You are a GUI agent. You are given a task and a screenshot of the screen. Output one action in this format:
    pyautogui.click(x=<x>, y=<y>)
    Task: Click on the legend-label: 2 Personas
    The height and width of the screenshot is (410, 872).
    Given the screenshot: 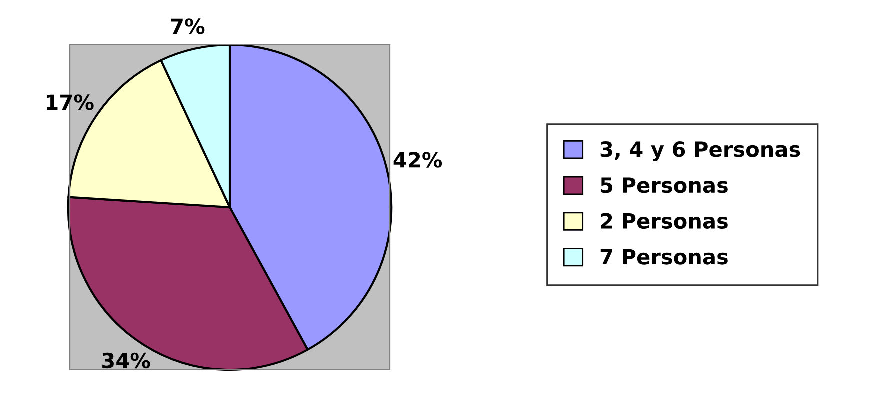 What is the action you would take?
    pyautogui.click(x=664, y=221)
    